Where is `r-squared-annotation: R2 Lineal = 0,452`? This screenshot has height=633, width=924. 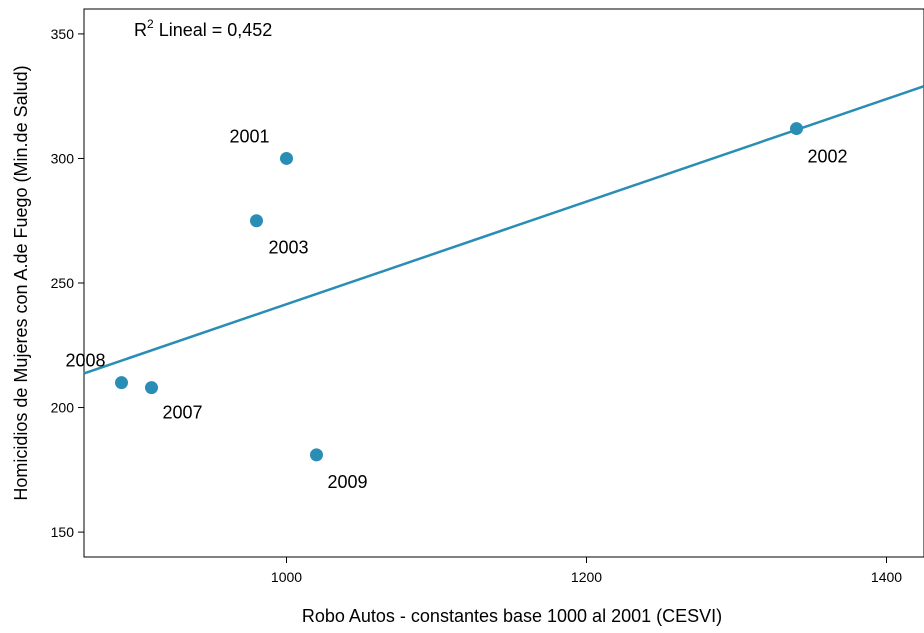
r-squared-annotation: R2 Lineal = 0,452 is located at coordinates (203, 28).